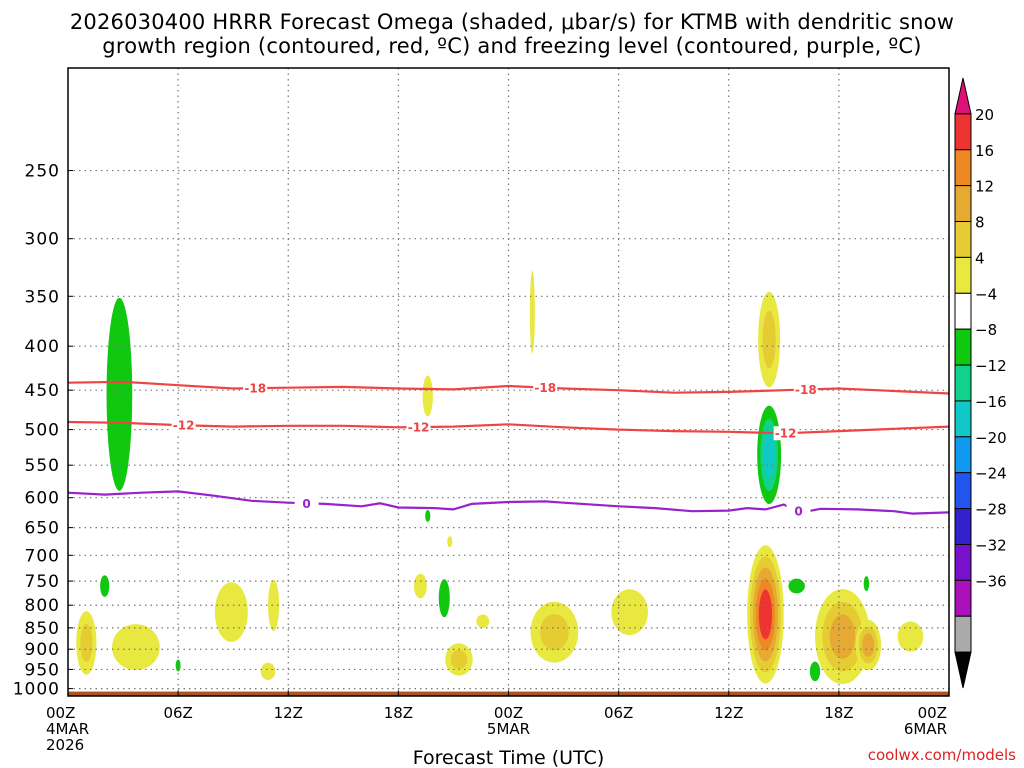 This screenshot has height=768, width=1024. What do you see at coordinates (932, 713) in the screenshot?
I see `x-tick-label-48-0: 00Z` at bounding box center [932, 713].